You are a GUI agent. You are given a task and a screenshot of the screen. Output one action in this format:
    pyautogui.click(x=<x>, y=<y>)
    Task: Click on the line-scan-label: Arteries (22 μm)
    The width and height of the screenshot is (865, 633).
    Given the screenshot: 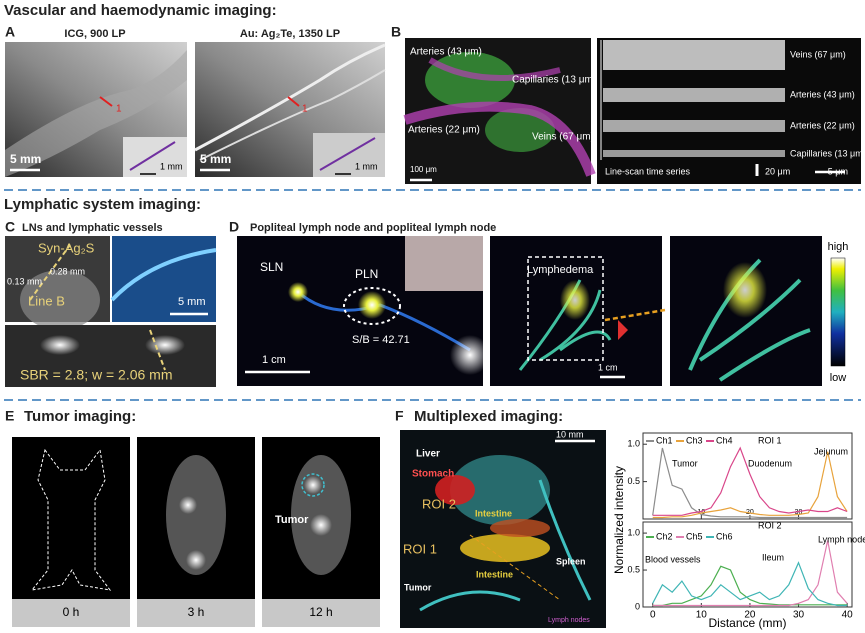 What is the action you would take?
    pyautogui.click(x=822, y=125)
    